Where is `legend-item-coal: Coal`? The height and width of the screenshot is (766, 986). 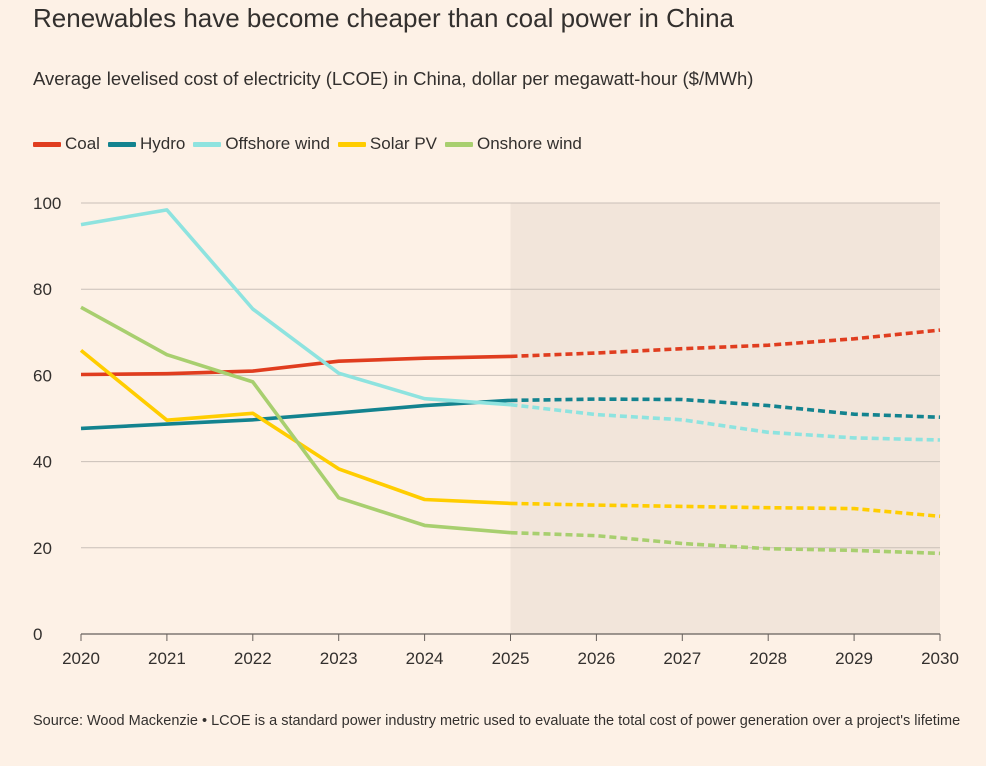 legend-item-coal: Coal is located at coordinates (66, 144).